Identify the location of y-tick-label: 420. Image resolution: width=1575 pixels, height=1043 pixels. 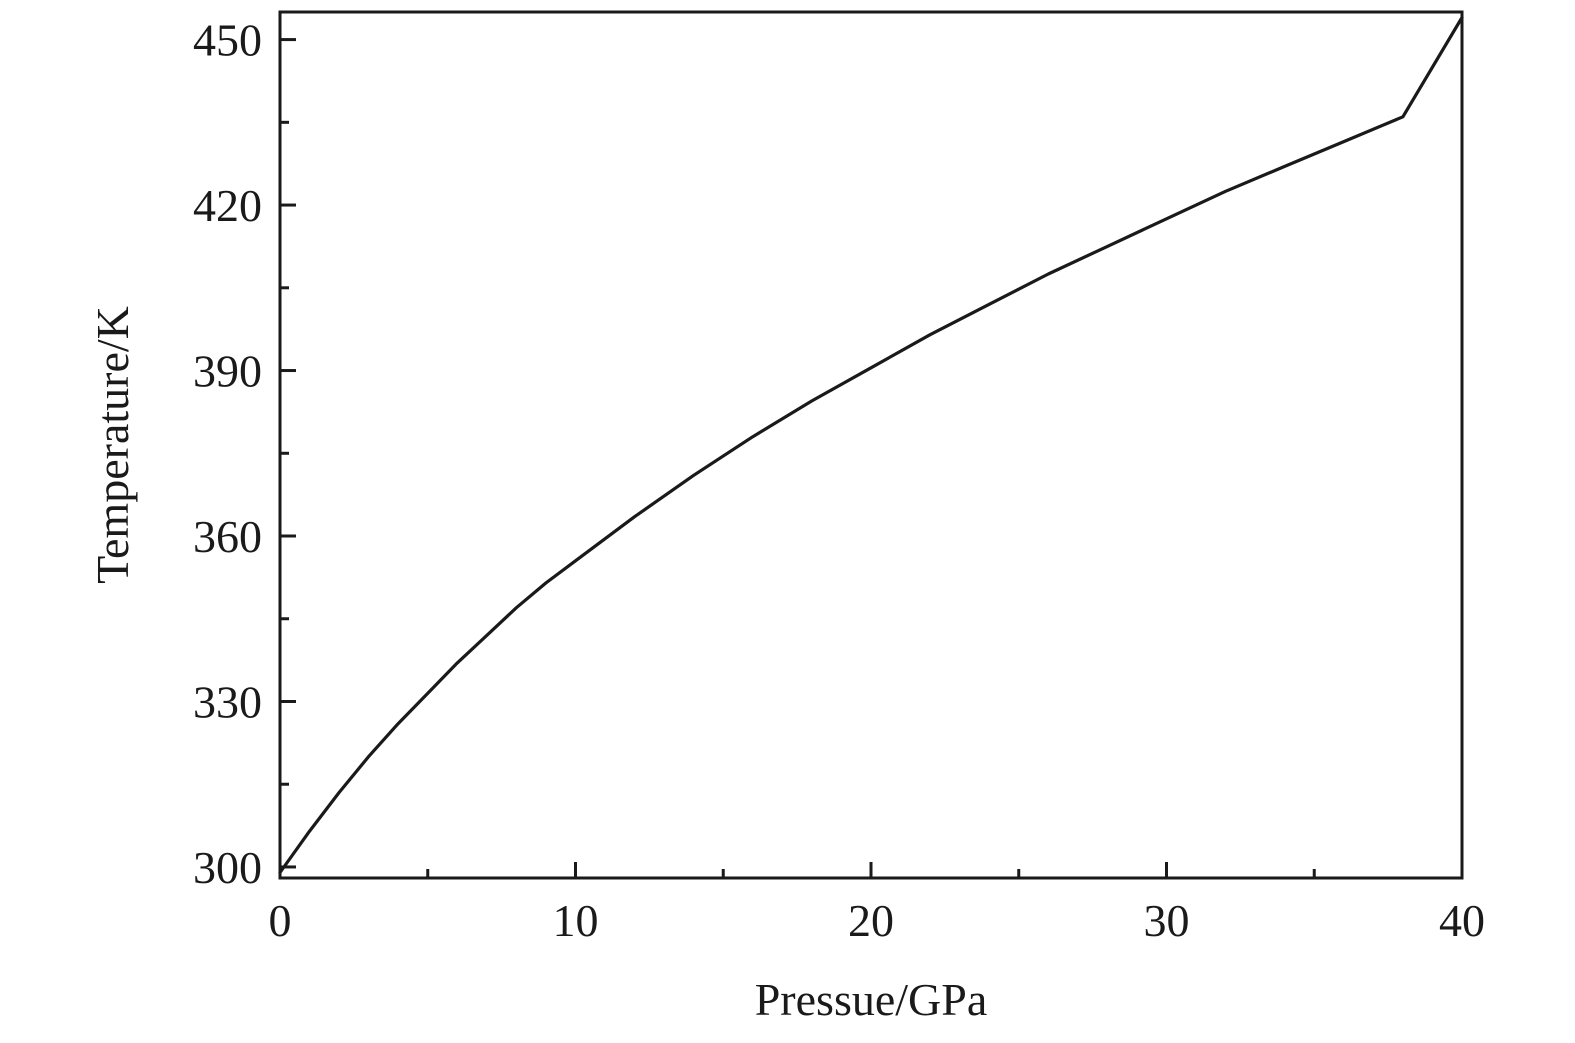
(227, 205).